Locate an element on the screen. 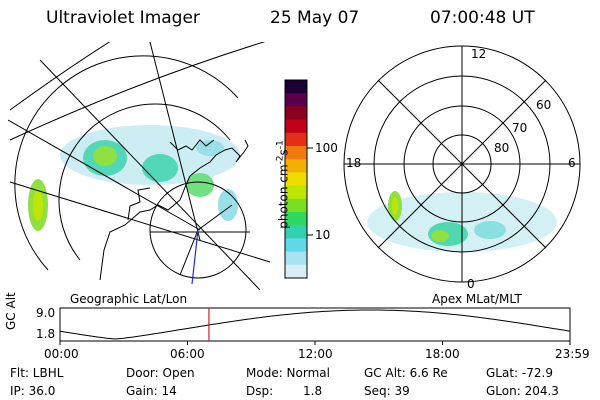  aurora-emission-geographic is located at coordinates (134, 178).